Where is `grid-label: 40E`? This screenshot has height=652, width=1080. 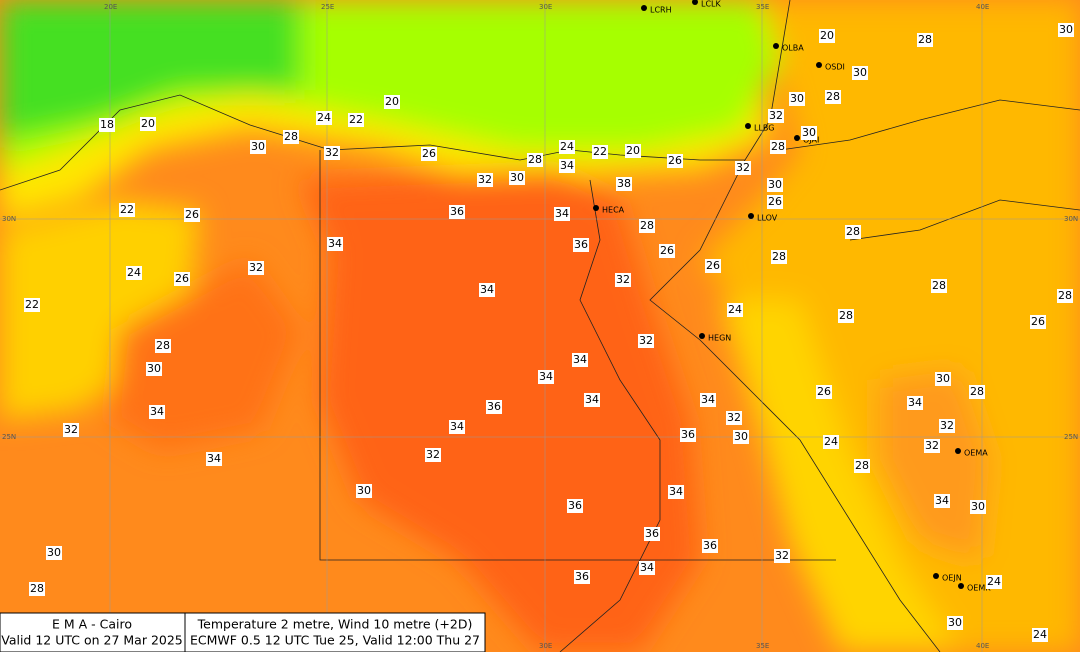 grid-label: 40E is located at coordinates (982, 646).